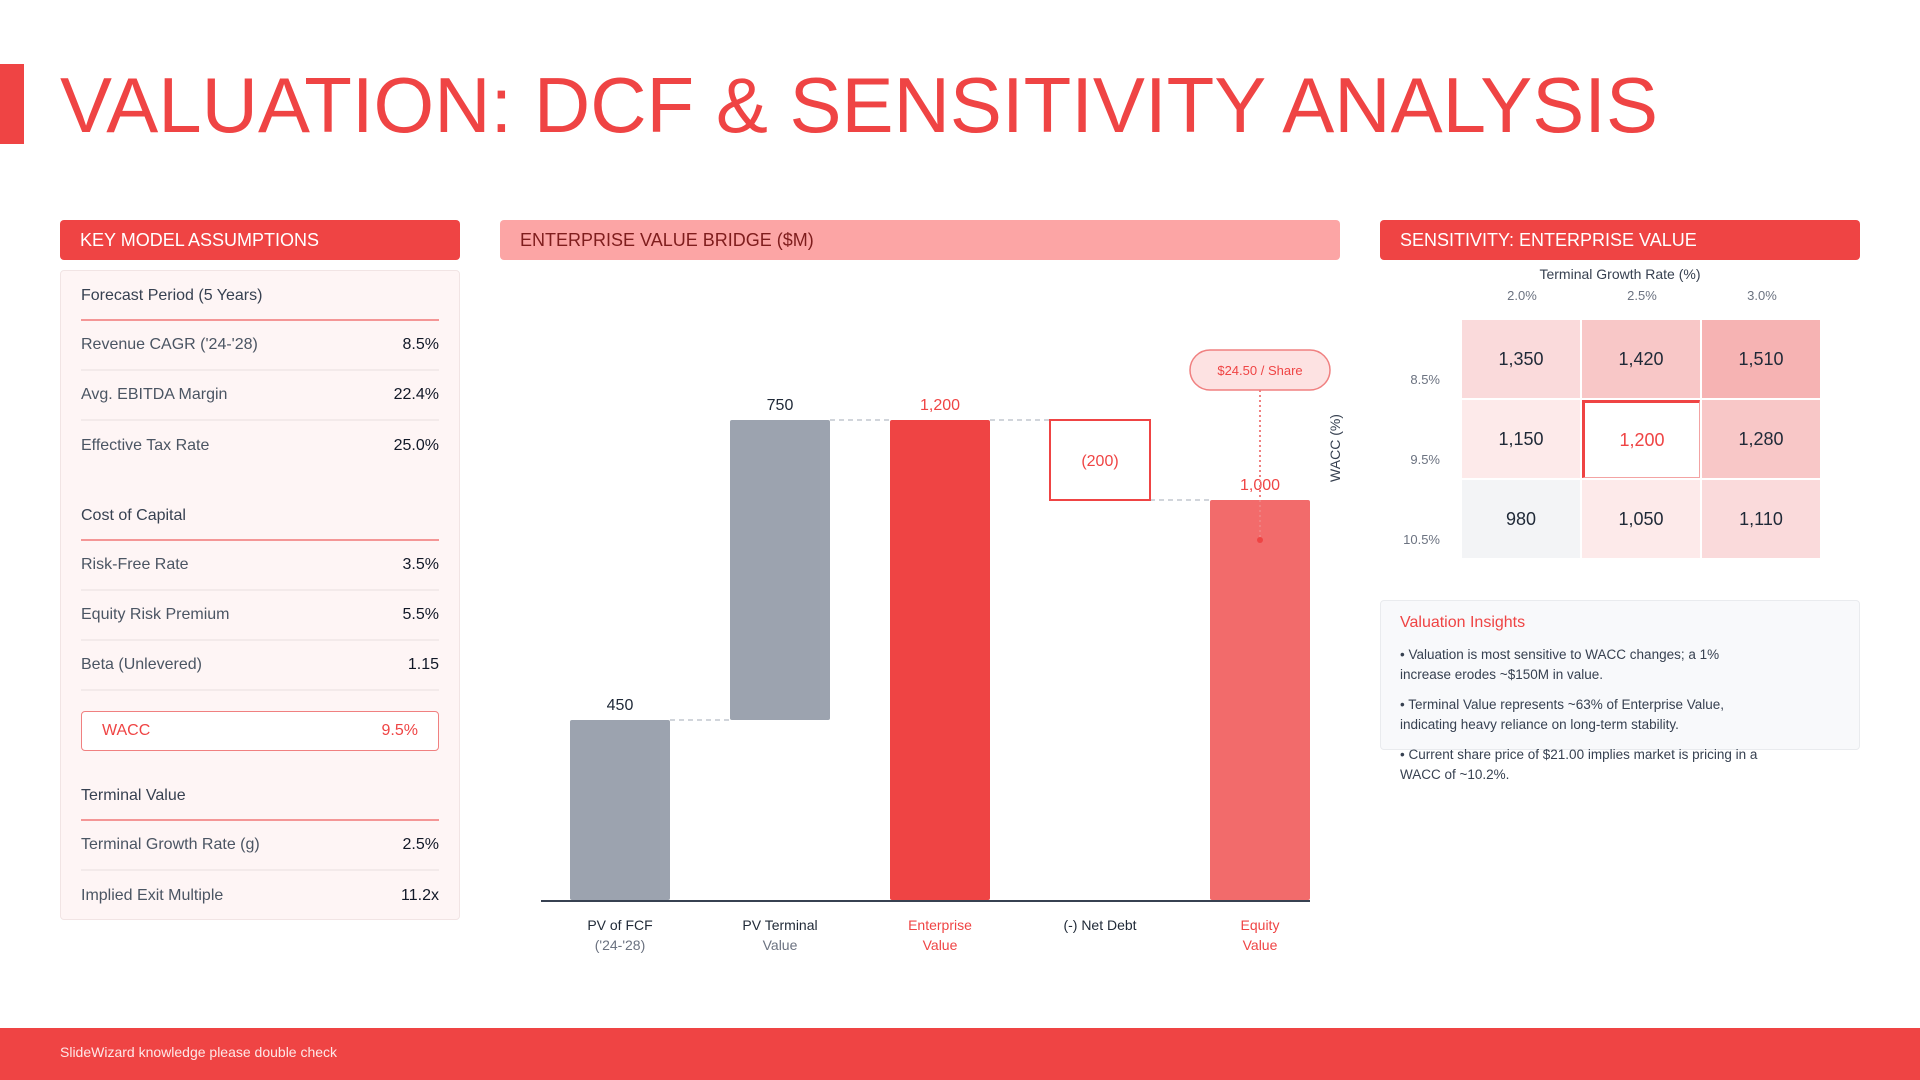 This screenshot has width=1920, height=1080. What do you see at coordinates (1425, 379) in the screenshot?
I see `sensitivity-row-label: 8.5%` at bounding box center [1425, 379].